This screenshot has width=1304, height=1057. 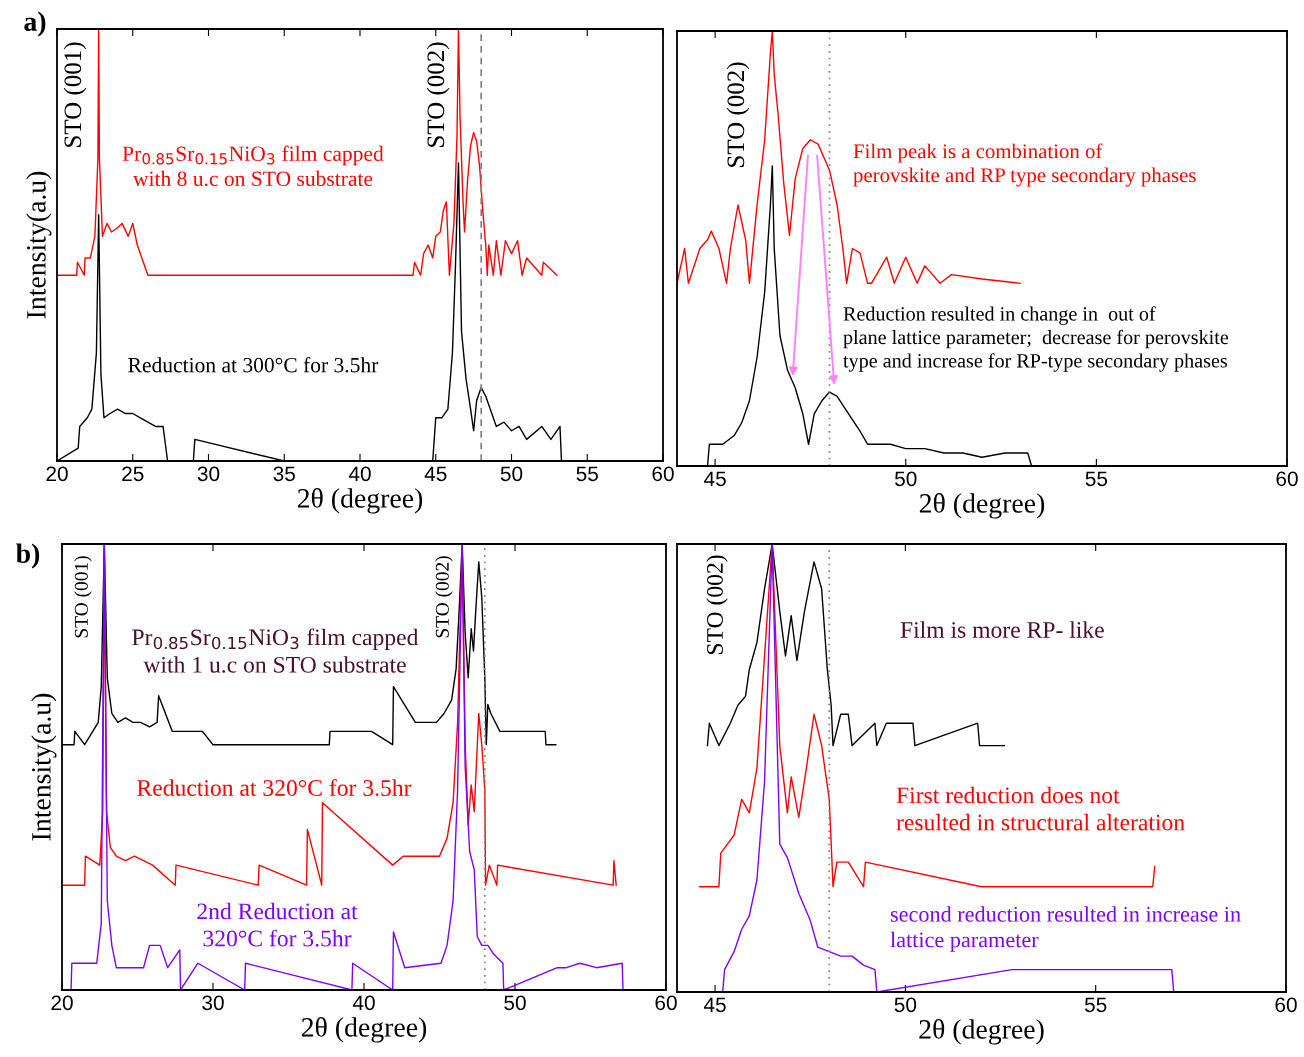 What do you see at coordinates (253, 166) in the screenshot?
I see `annotation: Pr$_{0.85}$Sr$_{0.15}$NiO$_{3}$ film capped with 8 u.c on STO substrate` at bounding box center [253, 166].